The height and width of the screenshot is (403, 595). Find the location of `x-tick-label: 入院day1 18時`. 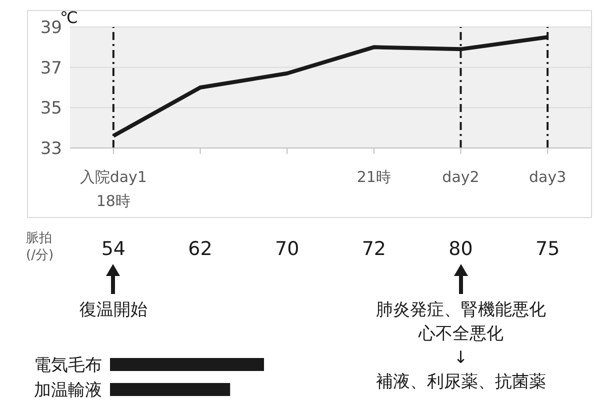

x-tick-label: 入院day1 18時 is located at coordinates (113, 189).